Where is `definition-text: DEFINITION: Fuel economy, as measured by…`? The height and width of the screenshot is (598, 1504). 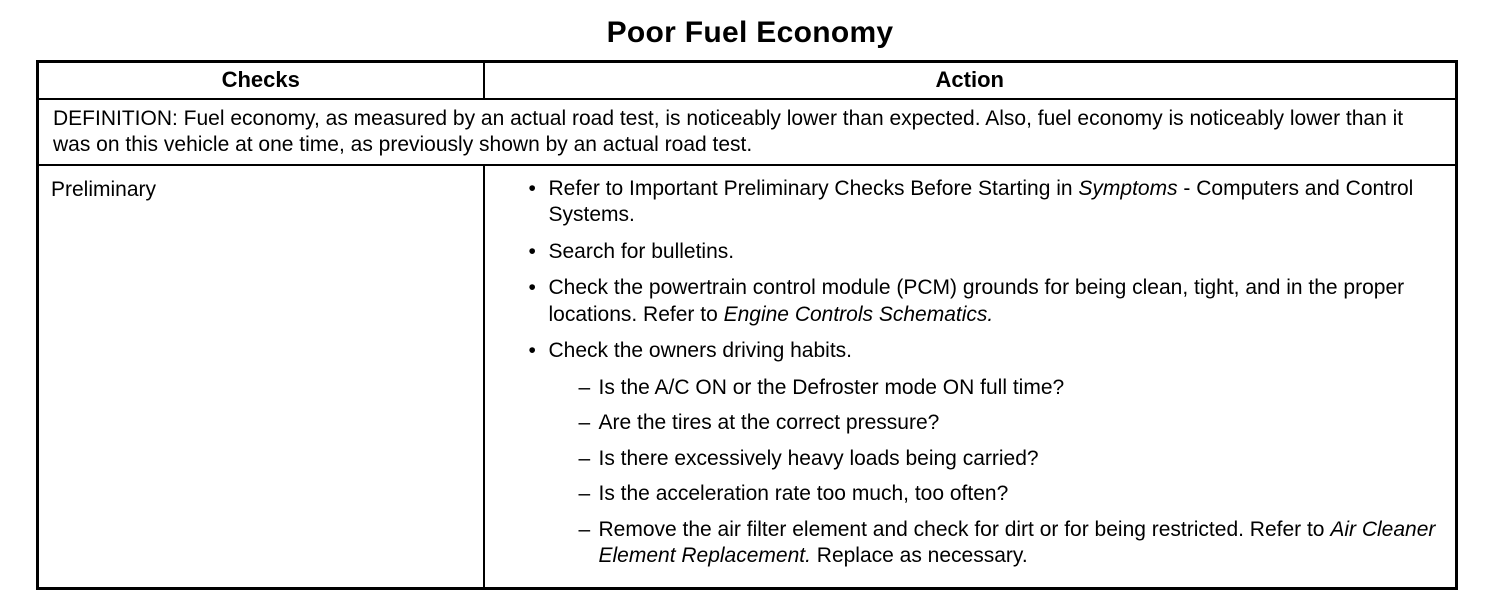
definition-text: DEFINITION: Fuel economy, as measured by… is located at coordinates (747, 131).